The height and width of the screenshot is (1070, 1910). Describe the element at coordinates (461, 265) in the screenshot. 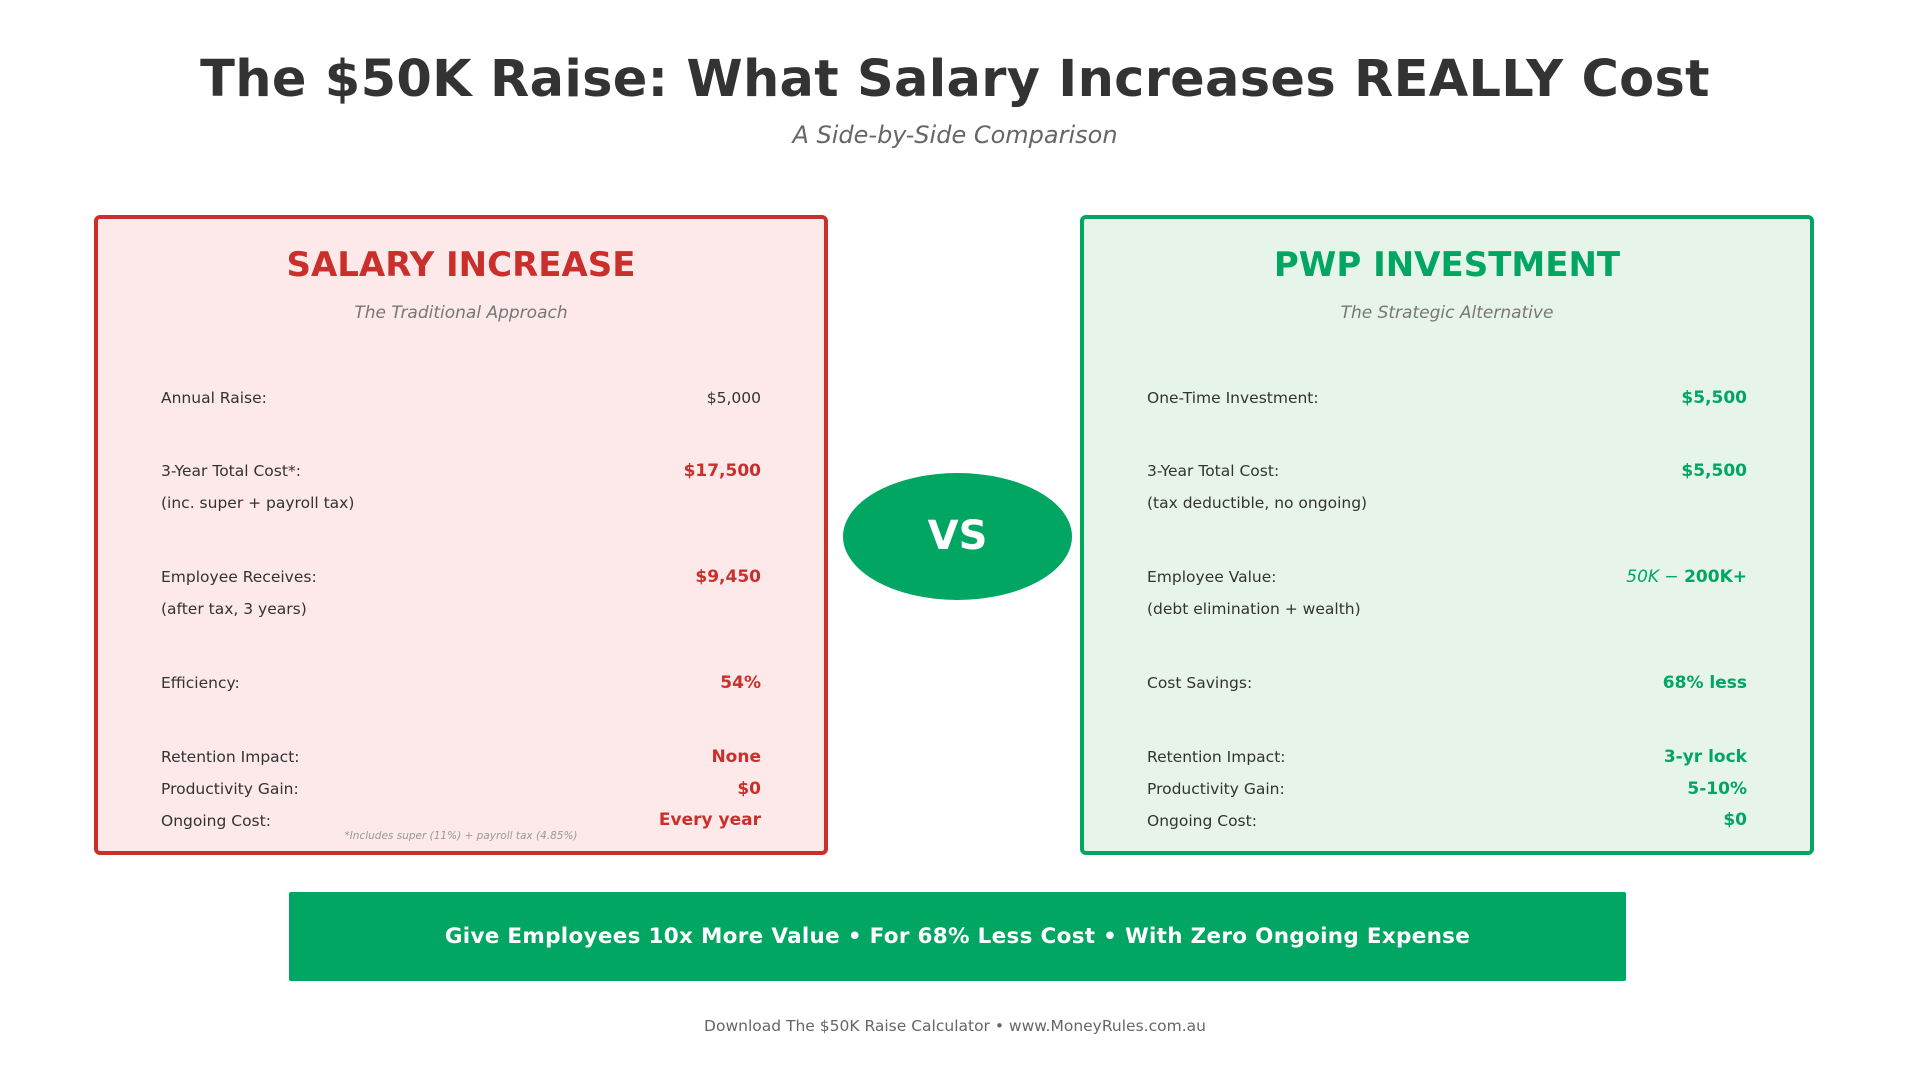

I see `salary-increase-heading: SALARY INCREASE` at that location.